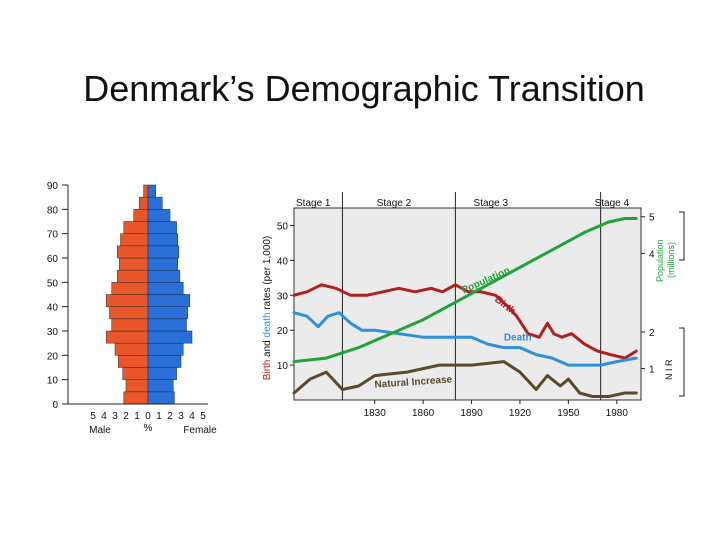 The image size is (728, 546). I want to click on male-pct-tick-label: 3, so click(115, 416).